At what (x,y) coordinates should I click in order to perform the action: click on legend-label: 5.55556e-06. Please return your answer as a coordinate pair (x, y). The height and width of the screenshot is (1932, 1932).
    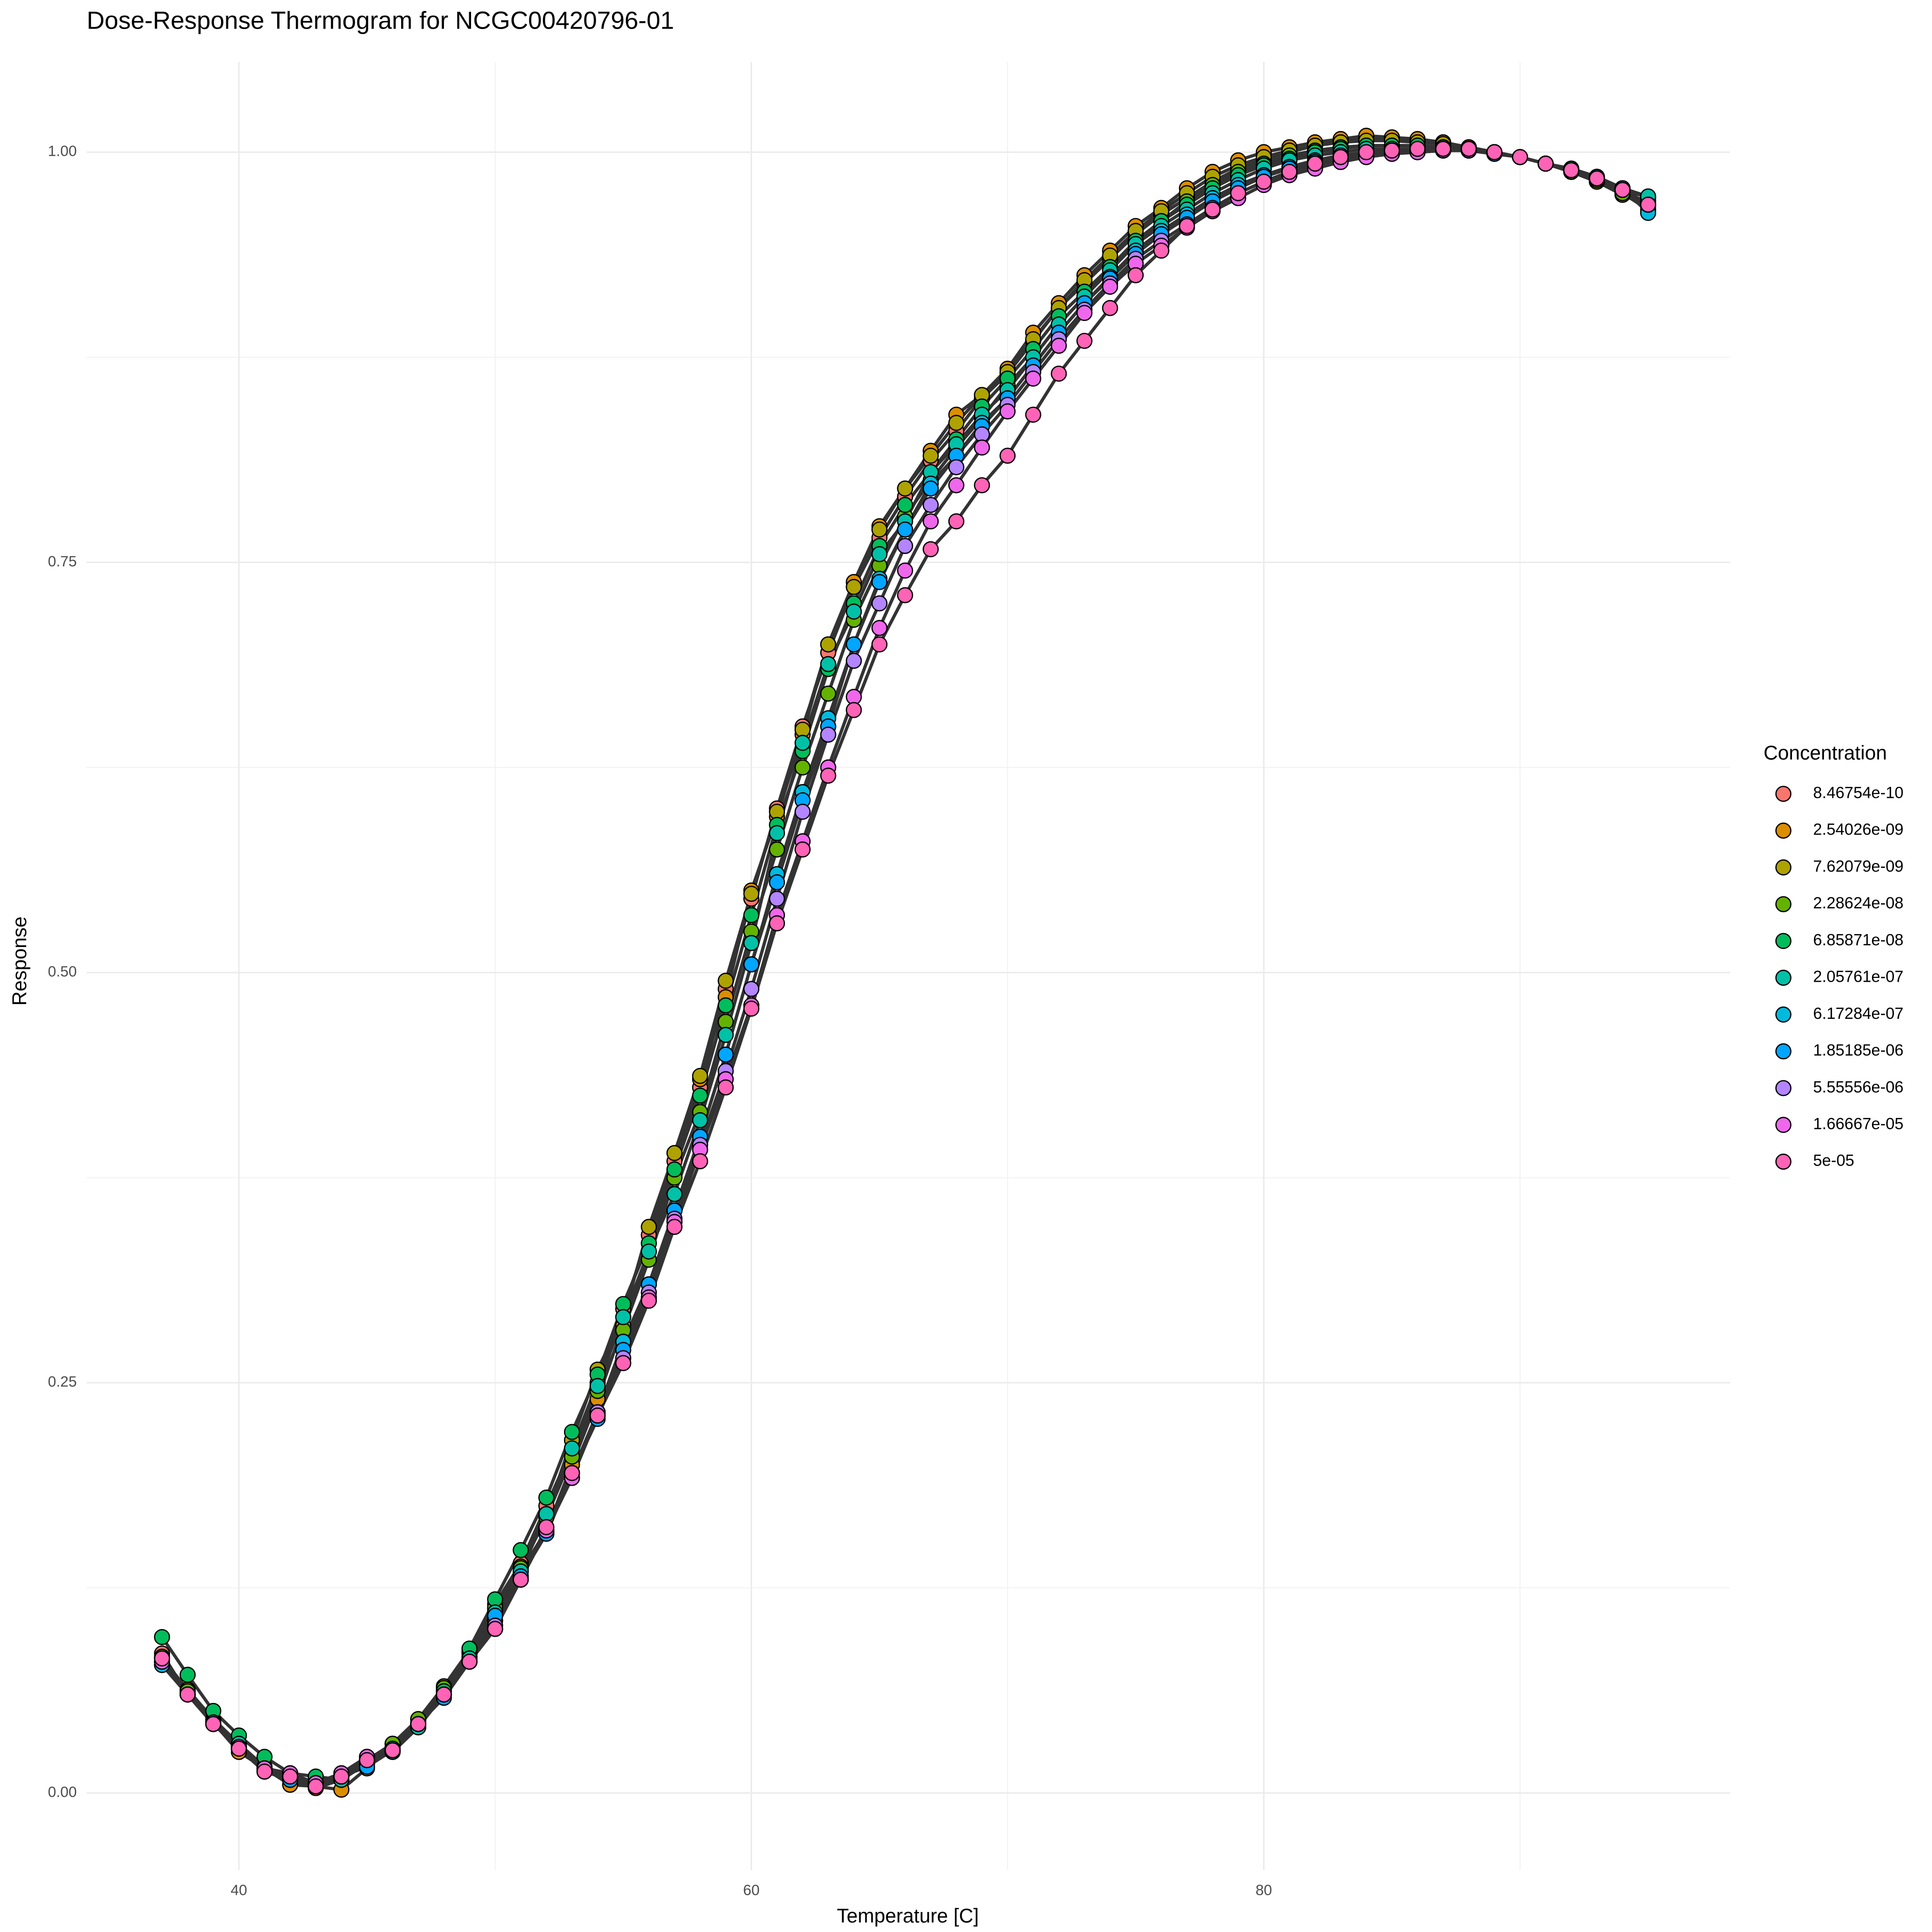
    Looking at the image, I should click on (1858, 1087).